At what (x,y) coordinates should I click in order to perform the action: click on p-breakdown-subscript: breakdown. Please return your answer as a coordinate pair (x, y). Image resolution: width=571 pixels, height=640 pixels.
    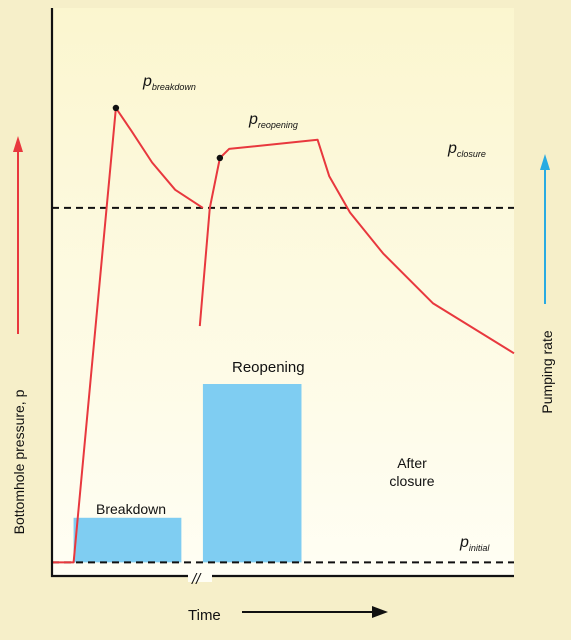
    Looking at the image, I should click on (174, 87).